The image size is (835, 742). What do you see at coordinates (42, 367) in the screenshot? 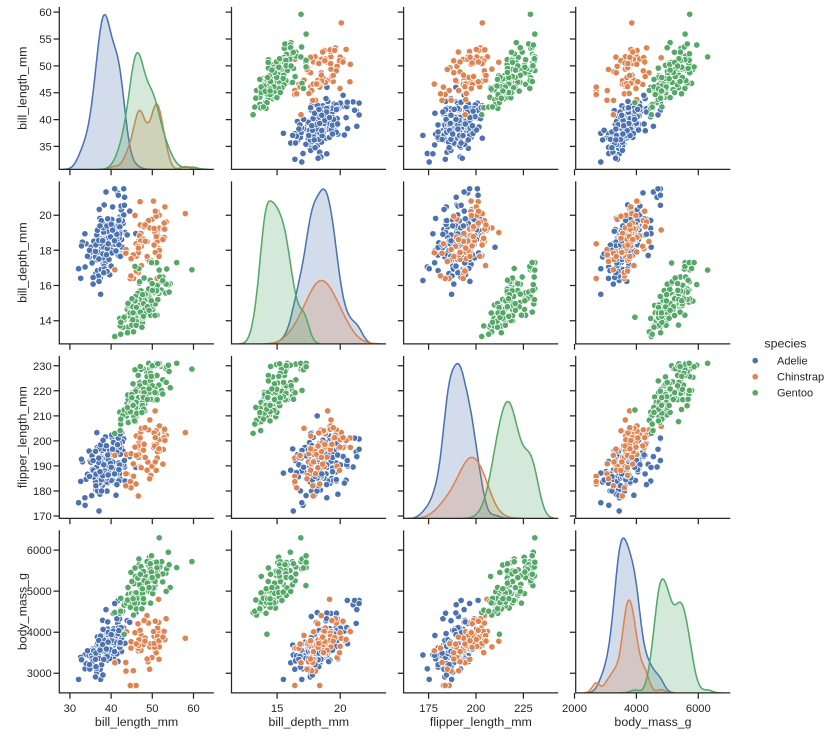
I see `svg-text: 230` at bounding box center [42, 367].